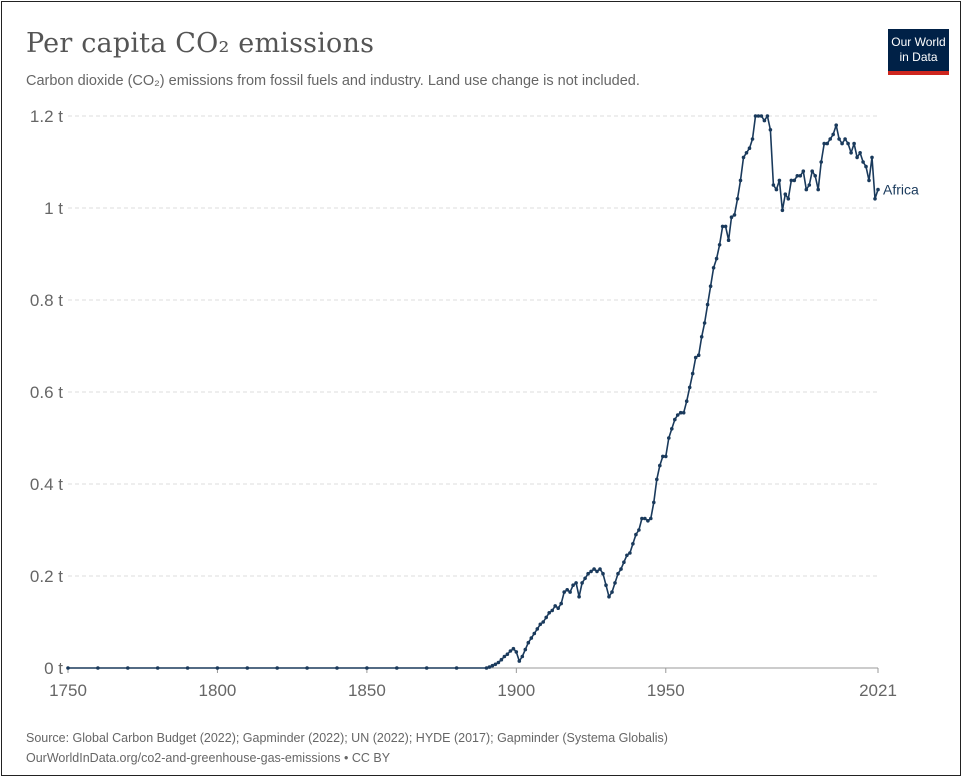  What do you see at coordinates (46, 300) in the screenshot?
I see `y-tick-label: 0.8 t` at bounding box center [46, 300].